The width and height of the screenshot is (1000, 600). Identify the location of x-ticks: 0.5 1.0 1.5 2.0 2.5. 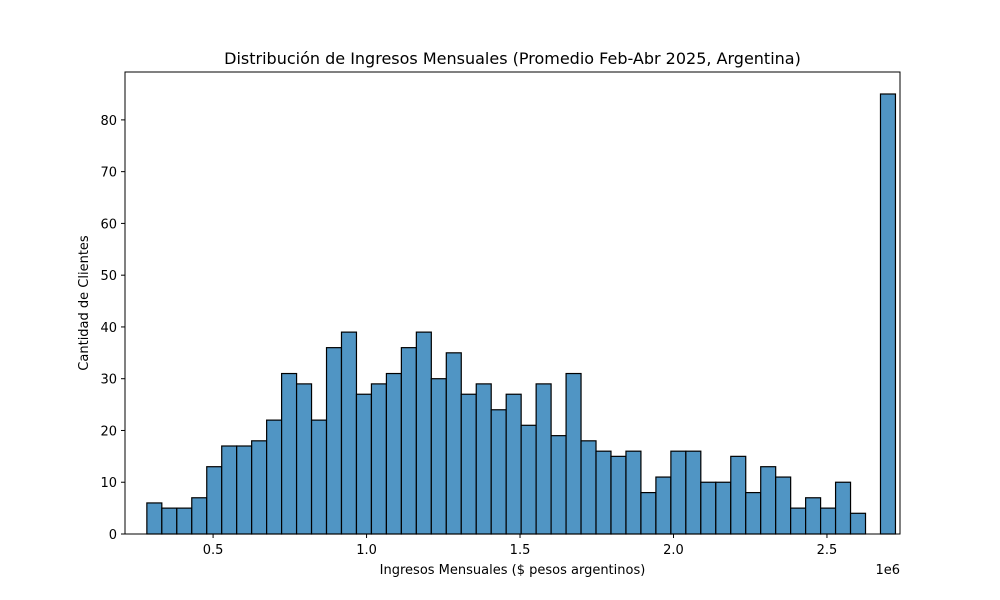
(520, 546).